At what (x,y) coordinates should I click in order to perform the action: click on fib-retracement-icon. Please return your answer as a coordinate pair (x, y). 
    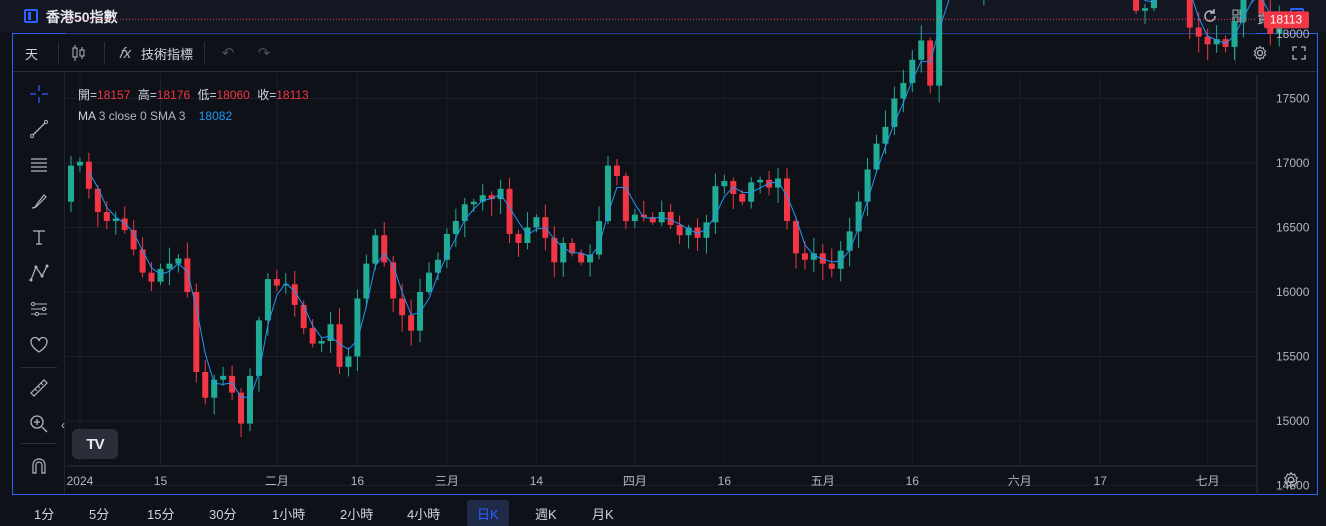
    Looking at the image, I should click on (39, 165).